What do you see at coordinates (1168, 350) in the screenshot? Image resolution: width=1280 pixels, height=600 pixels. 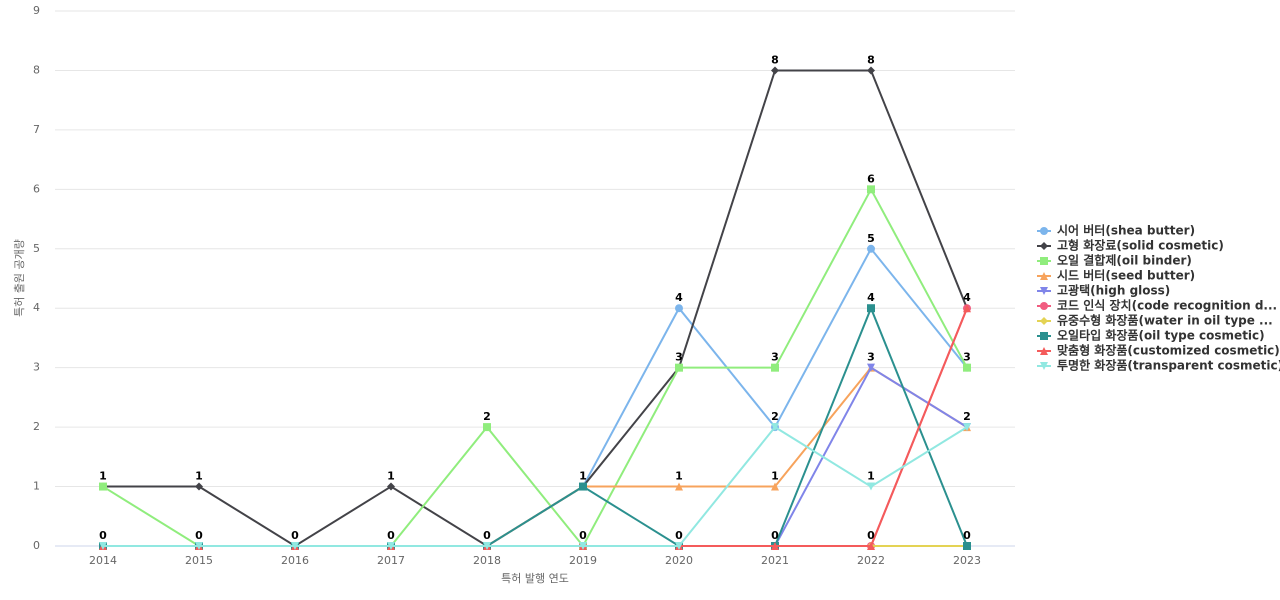 I see `legend-label: 맞춤형 화장품(customized cosmetic)` at bounding box center [1168, 350].